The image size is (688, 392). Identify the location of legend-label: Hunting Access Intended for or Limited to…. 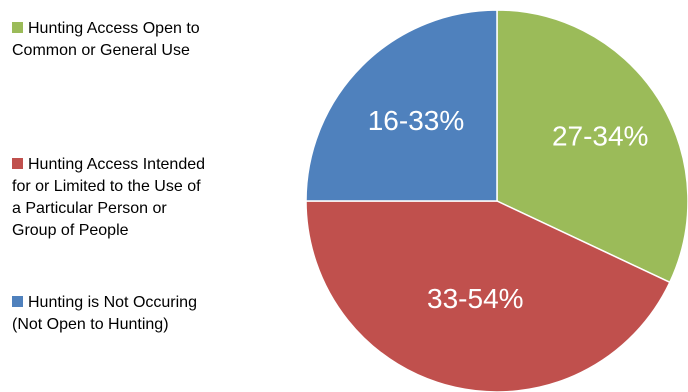
(108, 197).